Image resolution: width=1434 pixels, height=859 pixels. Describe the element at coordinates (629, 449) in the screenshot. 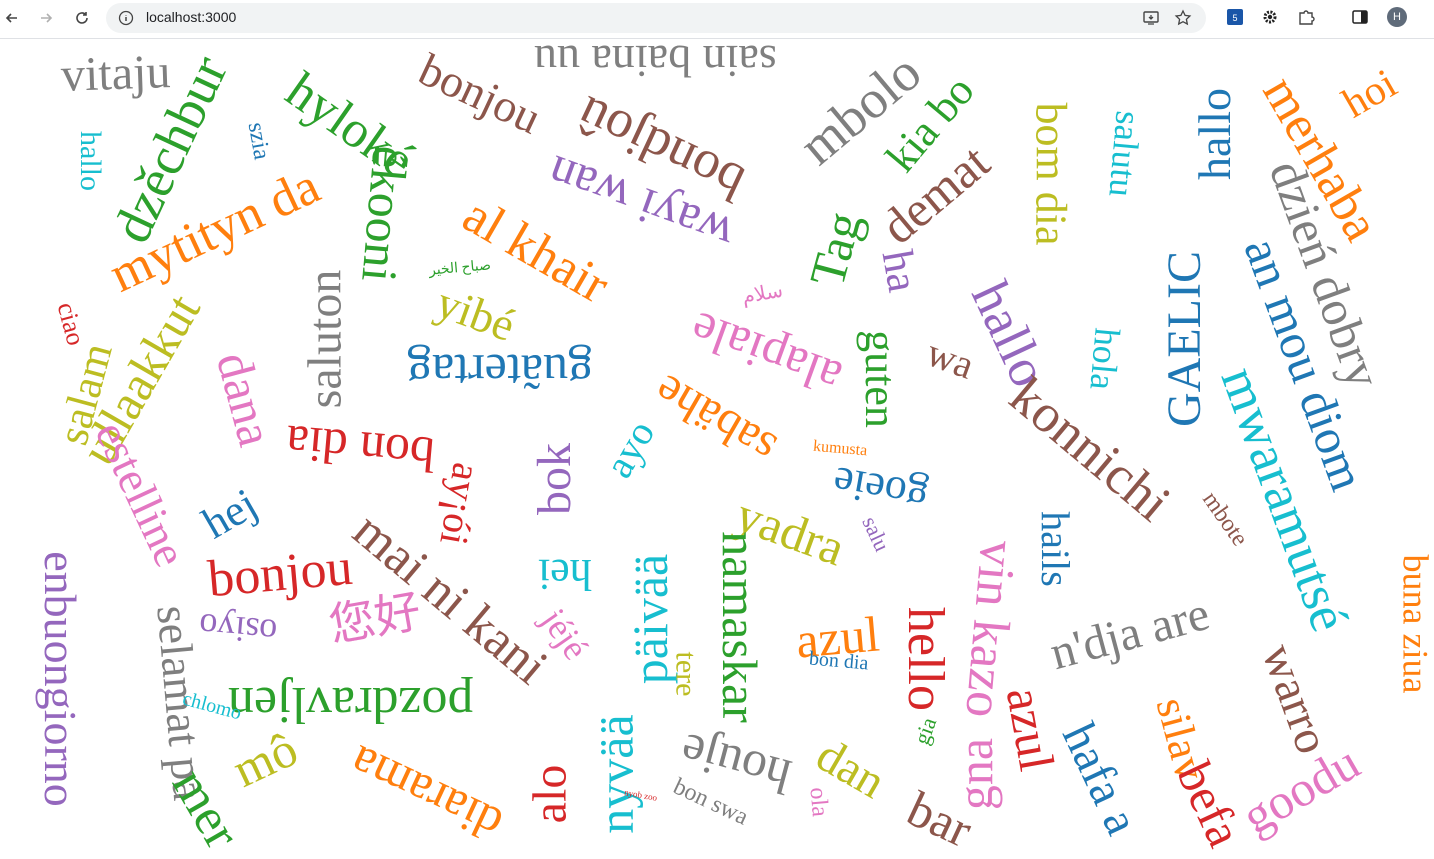

I see `cloud-word: ayo` at that location.